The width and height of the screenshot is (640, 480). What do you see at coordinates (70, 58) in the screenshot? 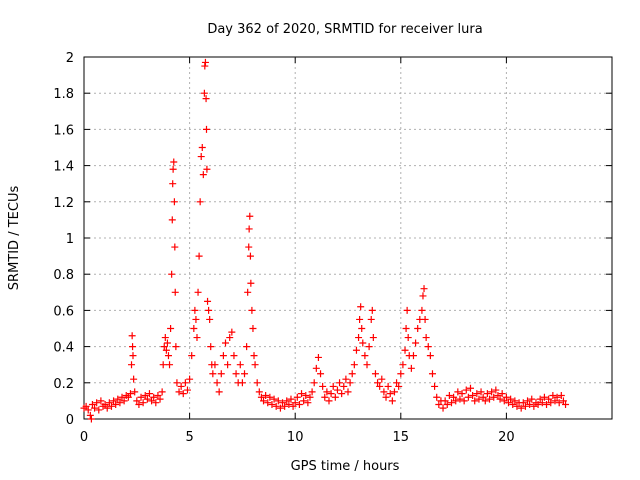
I see `y-tick-label: 2` at bounding box center [70, 58].